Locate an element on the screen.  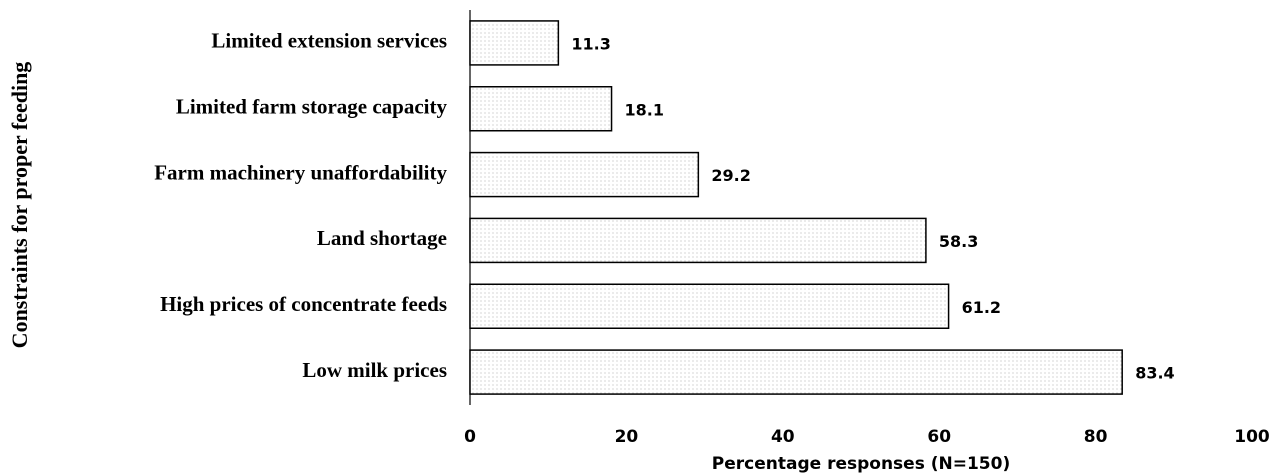
value-label: 58.3 is located at coordinates (958, 241).